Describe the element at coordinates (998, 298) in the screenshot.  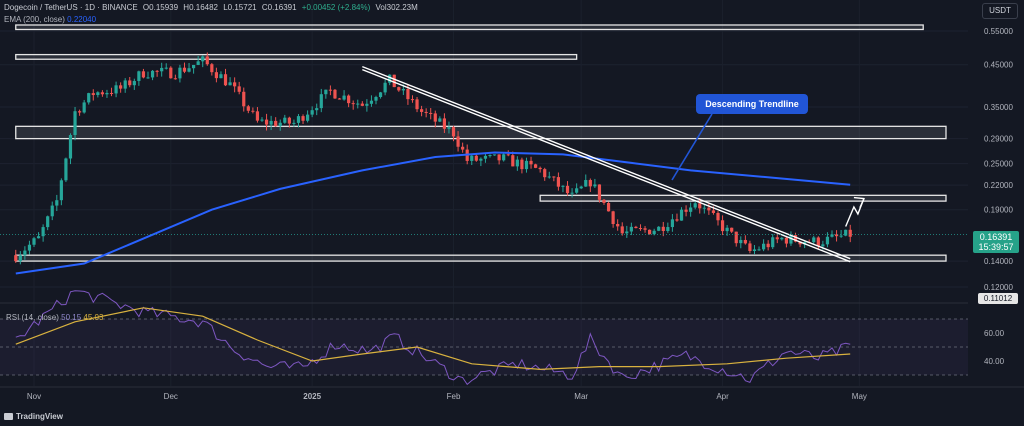
I see `pane-separator-price-tag: 0.11012` at that location.